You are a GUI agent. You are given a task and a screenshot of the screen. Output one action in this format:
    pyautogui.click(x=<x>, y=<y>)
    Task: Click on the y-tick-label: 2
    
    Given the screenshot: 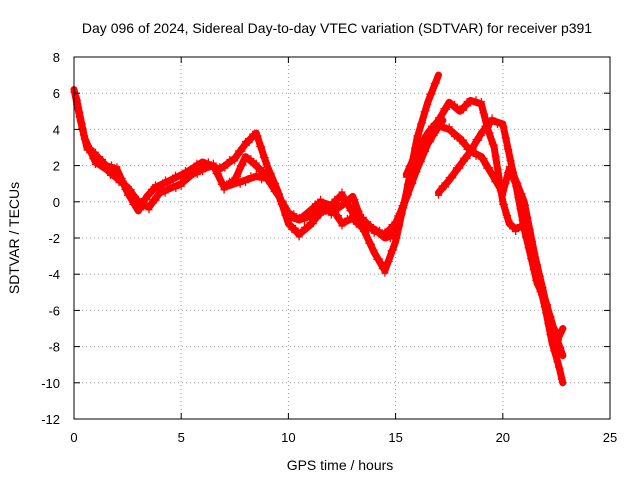 What is the action you would take?
    pyautogui.click(x=56, y=166)
    